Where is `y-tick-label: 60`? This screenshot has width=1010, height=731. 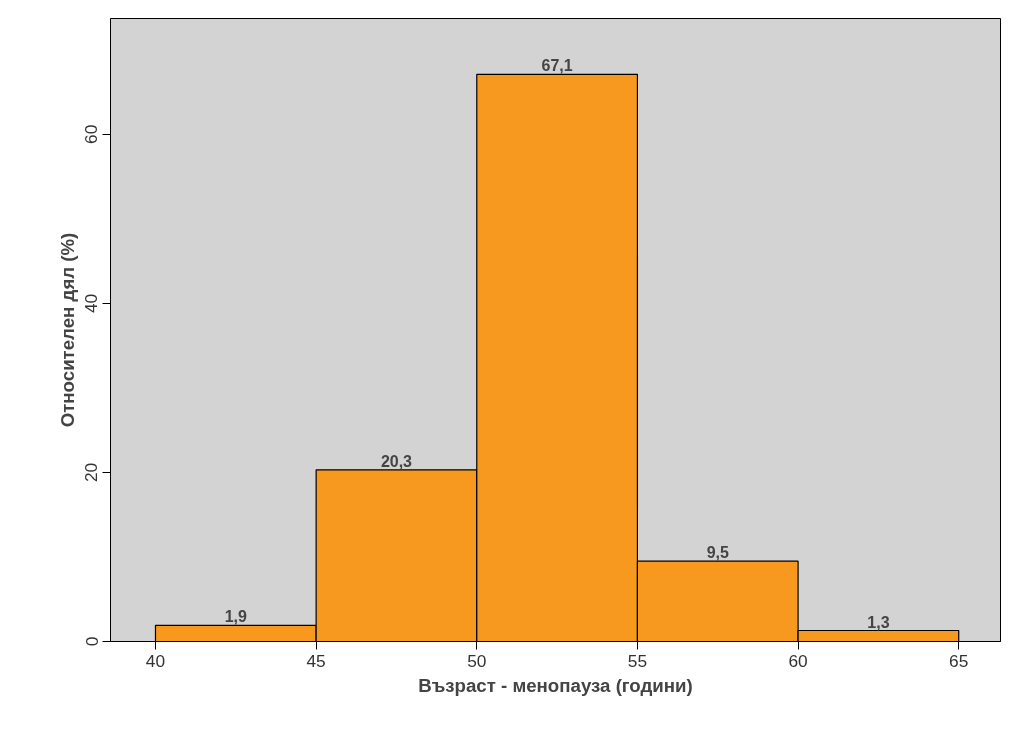 y-tick-label: 60 is located at coordinates (91, 134).